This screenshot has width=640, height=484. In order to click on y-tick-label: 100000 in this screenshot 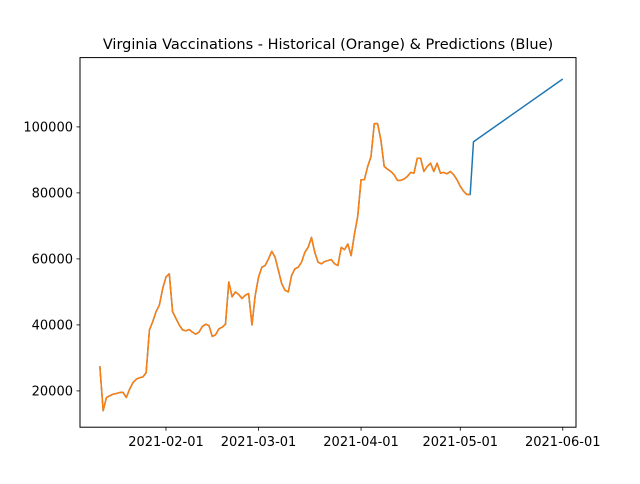, I will do `click(48, 127)`.